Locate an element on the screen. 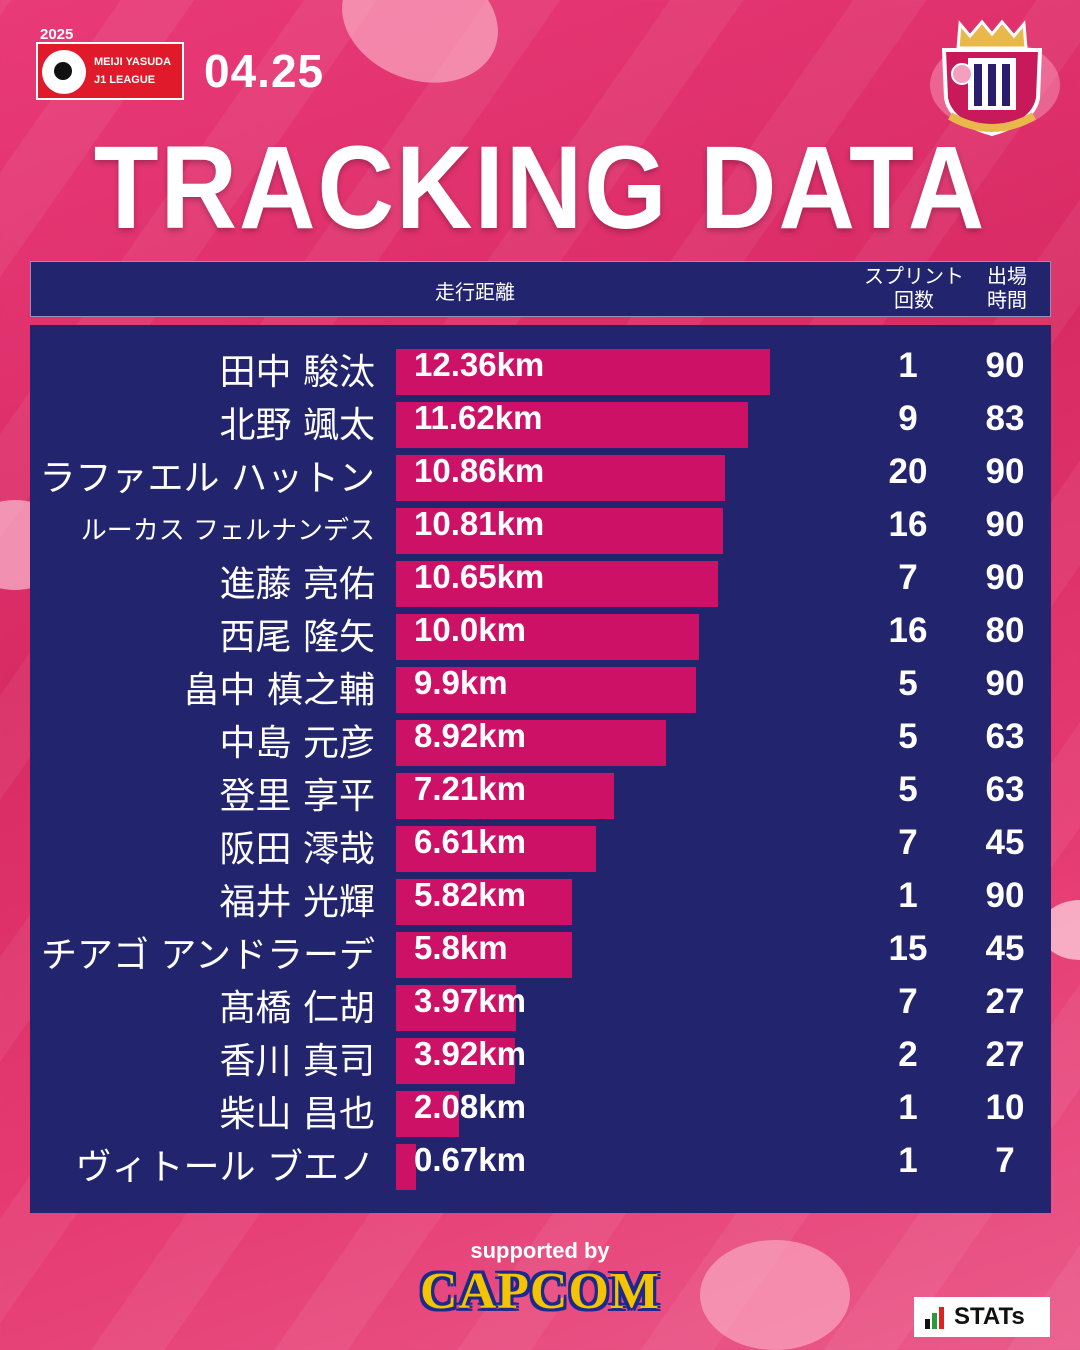 The image size is (1080, 1350). sprint-column-header: スプリント 回数 is located at coordinates (914, 288).